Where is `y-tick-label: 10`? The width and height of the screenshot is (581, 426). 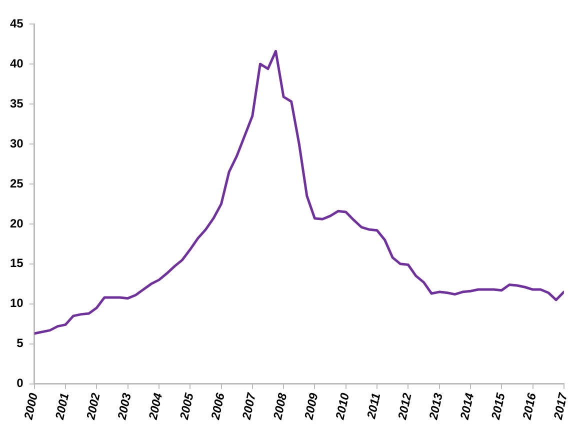 y-tick-label: 10 is located at coordinates (17, 303).